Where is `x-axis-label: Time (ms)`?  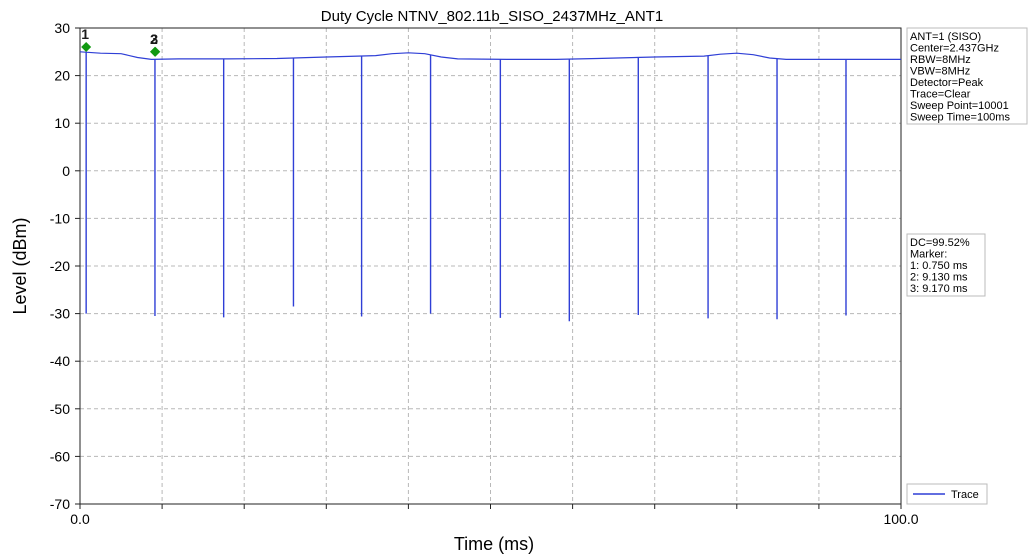
x-axis-label: Time (ms) is located at coordinates (494, 544).